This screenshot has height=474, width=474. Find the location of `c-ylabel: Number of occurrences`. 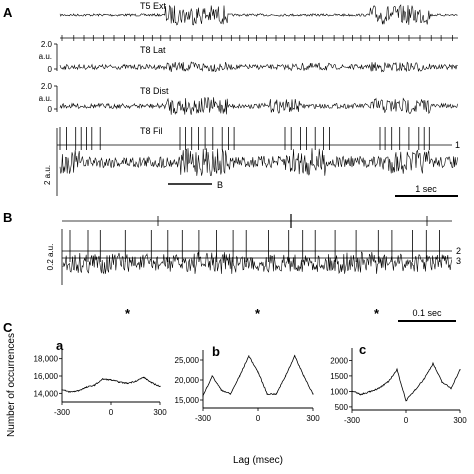

c-ylabel: Number of occurrences is located at coordinates (11, 385).